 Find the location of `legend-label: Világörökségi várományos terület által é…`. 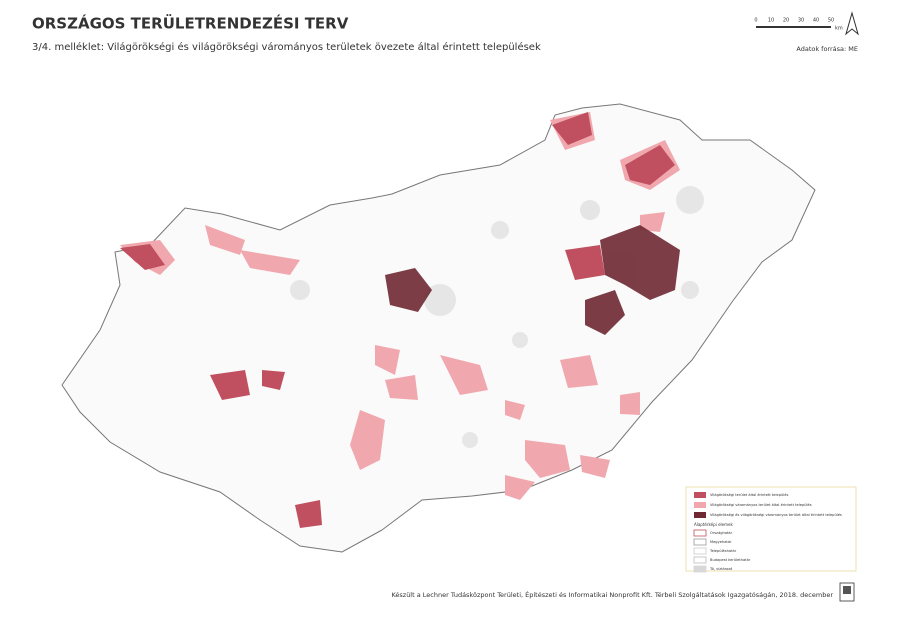

legend-label: Világörökségi várományos terület által é… is located at coordinates (761, 505).